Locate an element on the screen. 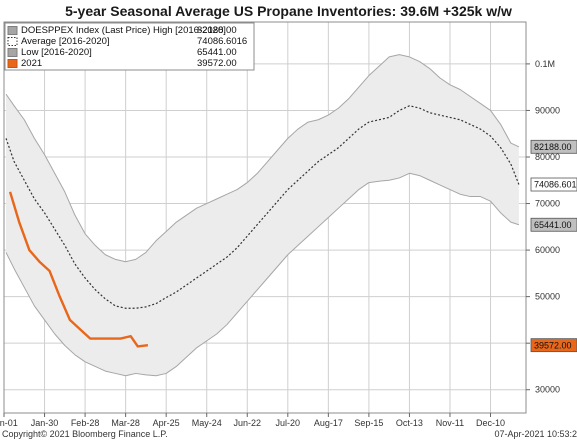 This screenshot has width=577, height=441. x-tick-label: Jan-01 is located at coordinates (9, 423).